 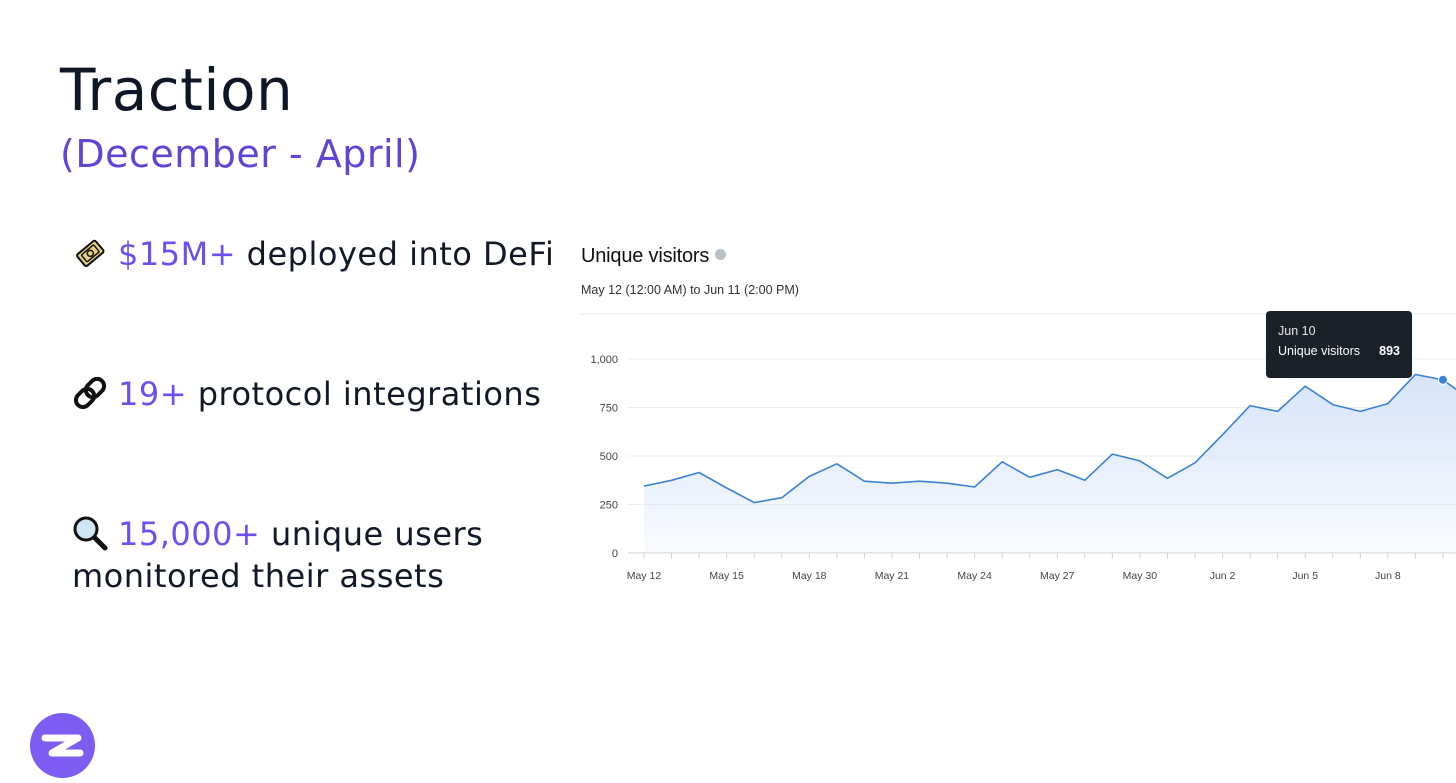 What do you see at coordinates (1297, 331) in the screenshot?
I see `tooltip-date: Jun 10` at bounding box center [1297, 331].